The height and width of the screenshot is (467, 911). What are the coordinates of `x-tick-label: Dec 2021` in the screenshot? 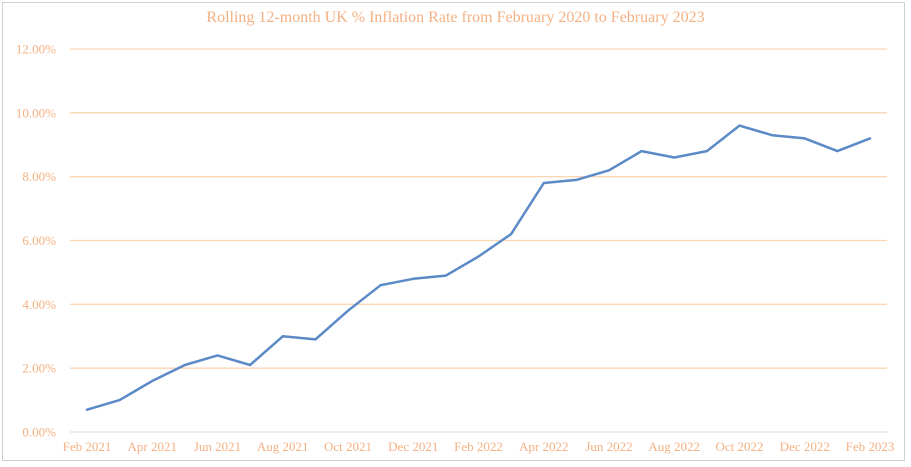 It's located at (413, 446).